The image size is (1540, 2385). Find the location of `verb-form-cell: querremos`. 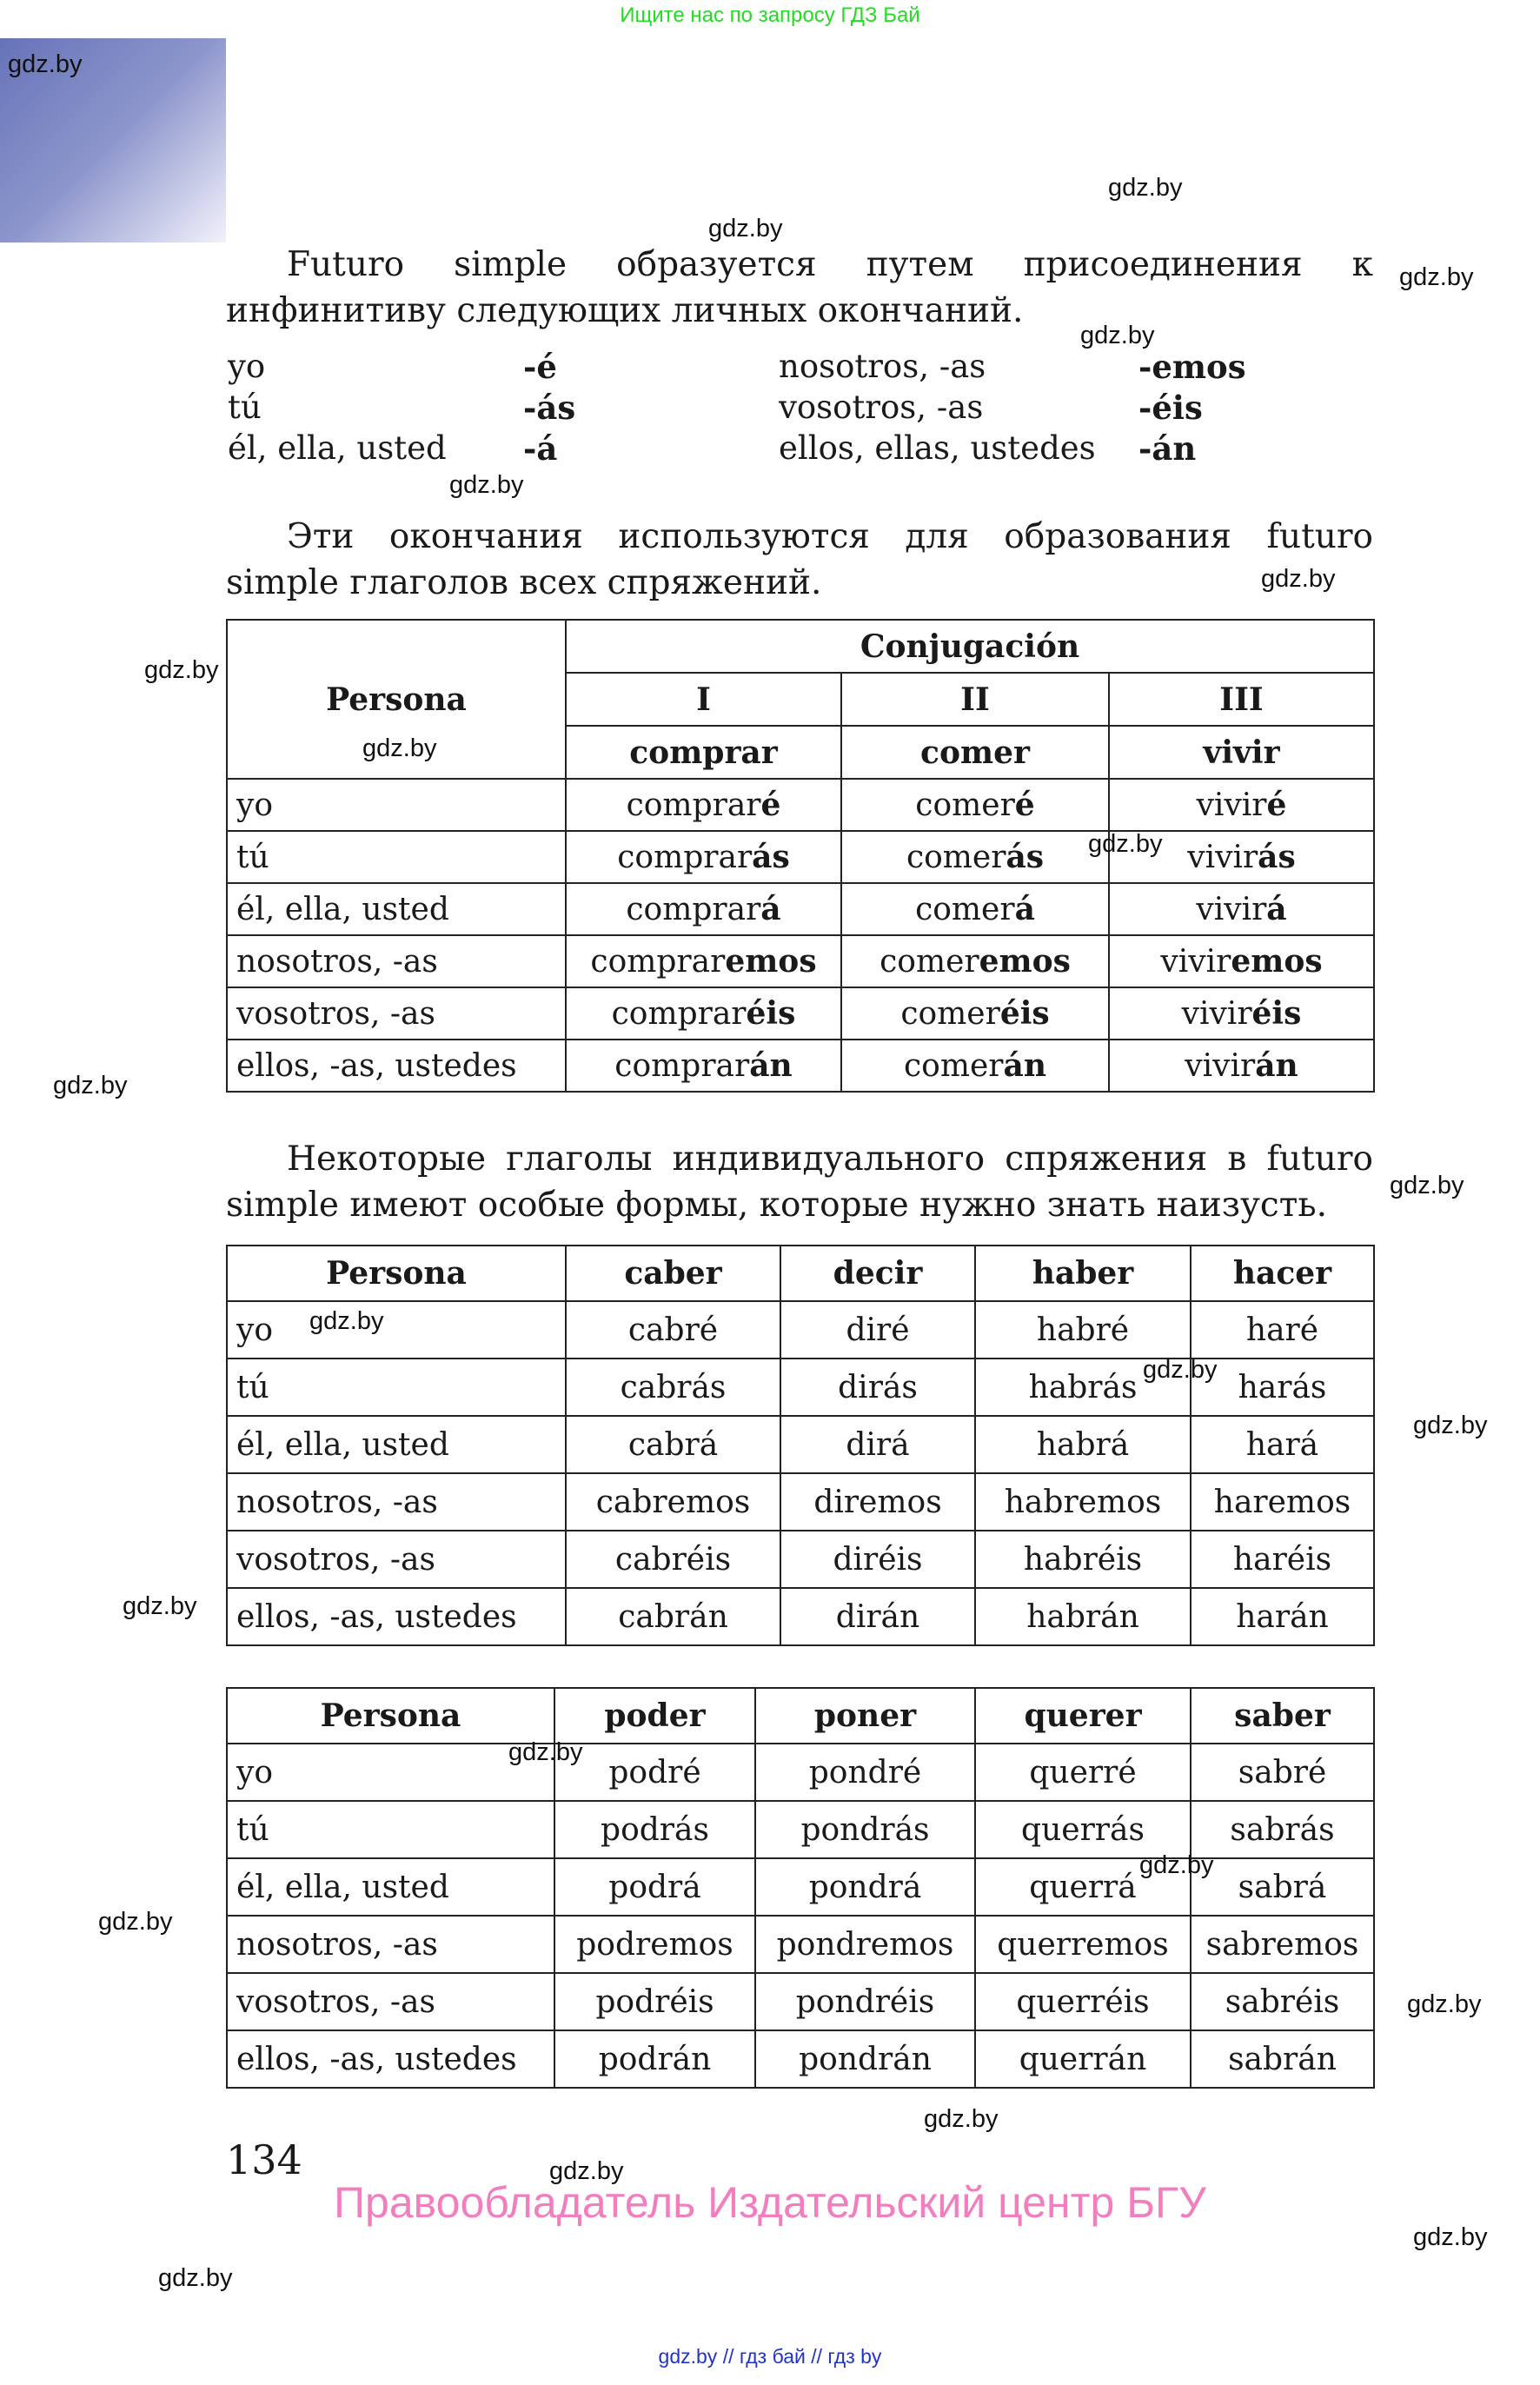

verb-form-cell: querremos is located at coordinates (1083, 1944).